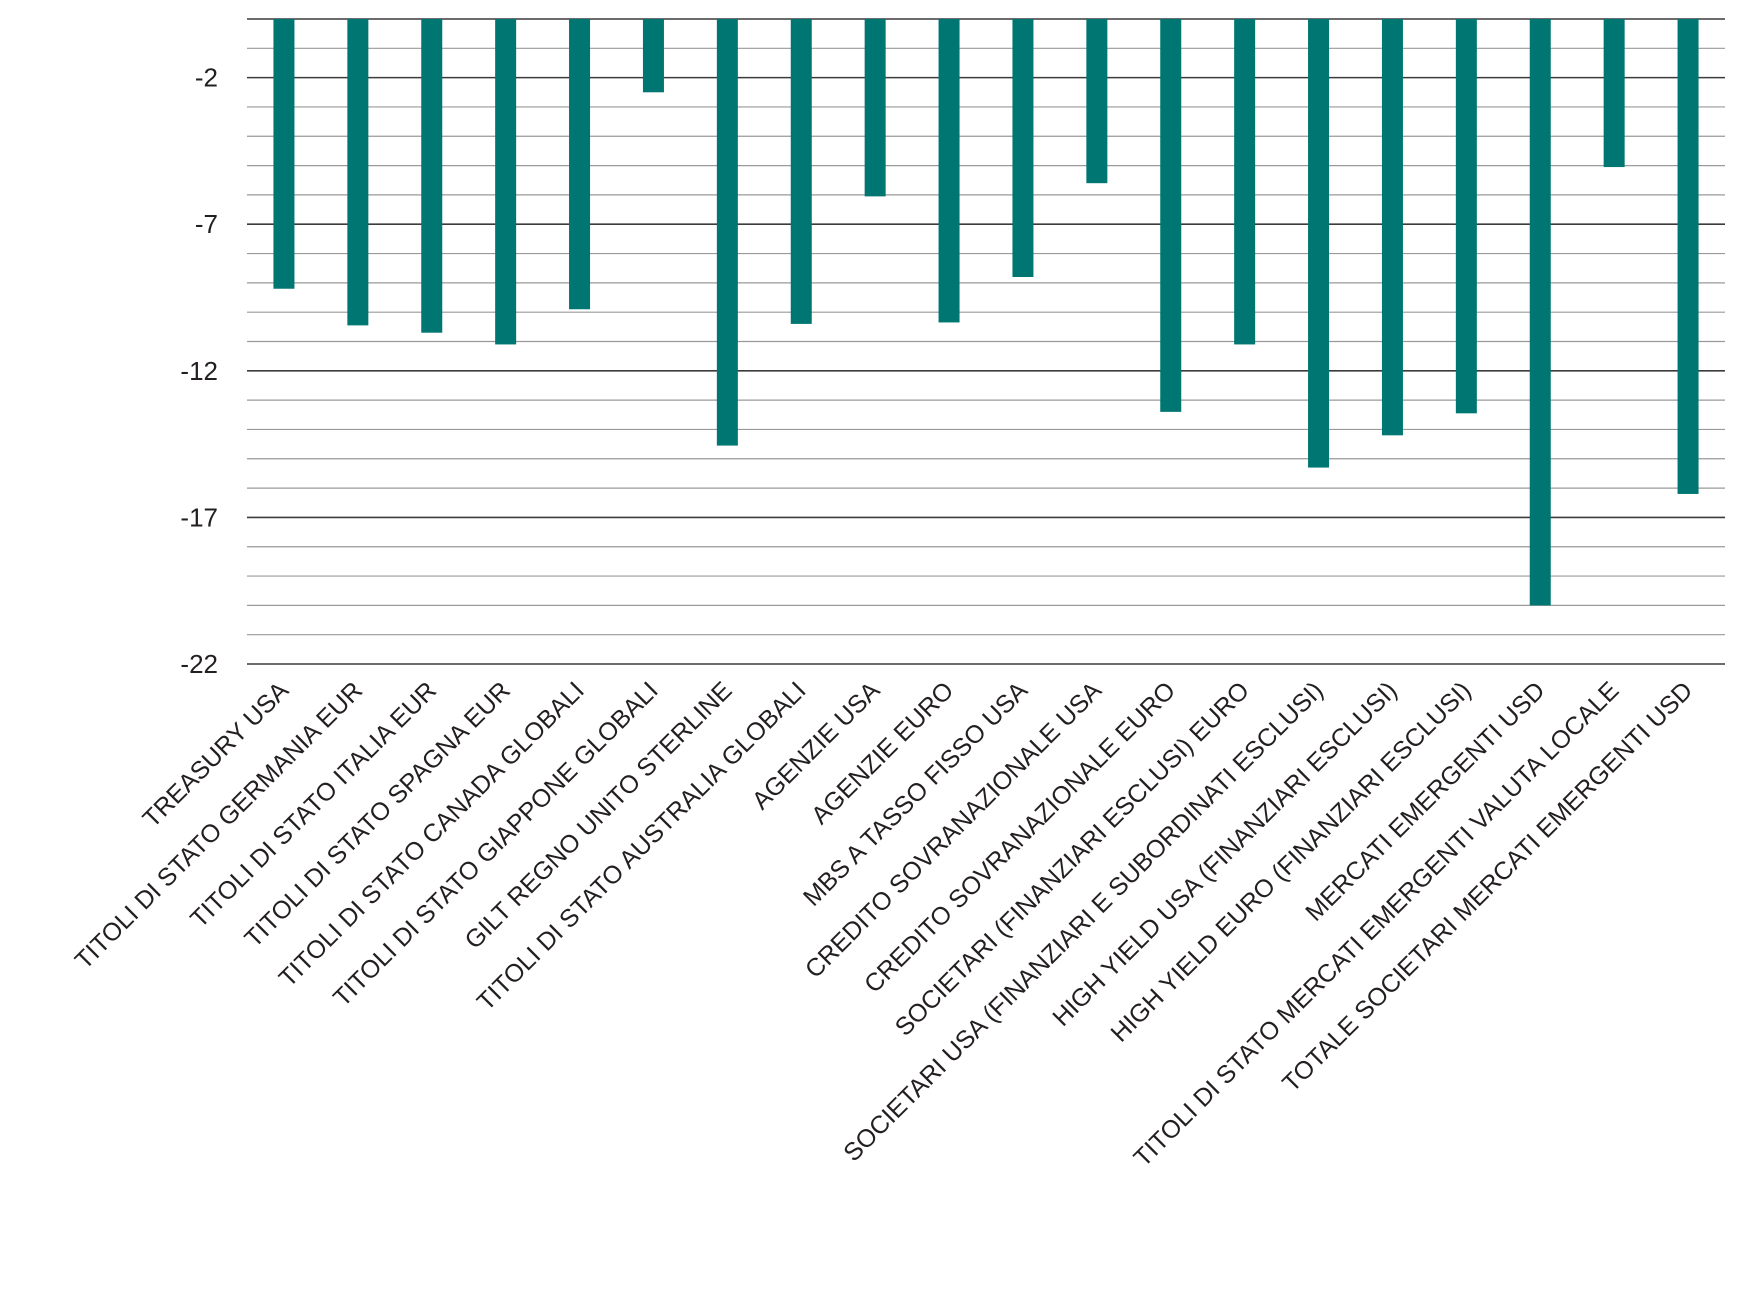 This screenshot has height=1305, width=1754. What do you see at coordinates (199, 664) in the screenshot?
I see `y-tick-label: -22` at bounding box center [199, 664].